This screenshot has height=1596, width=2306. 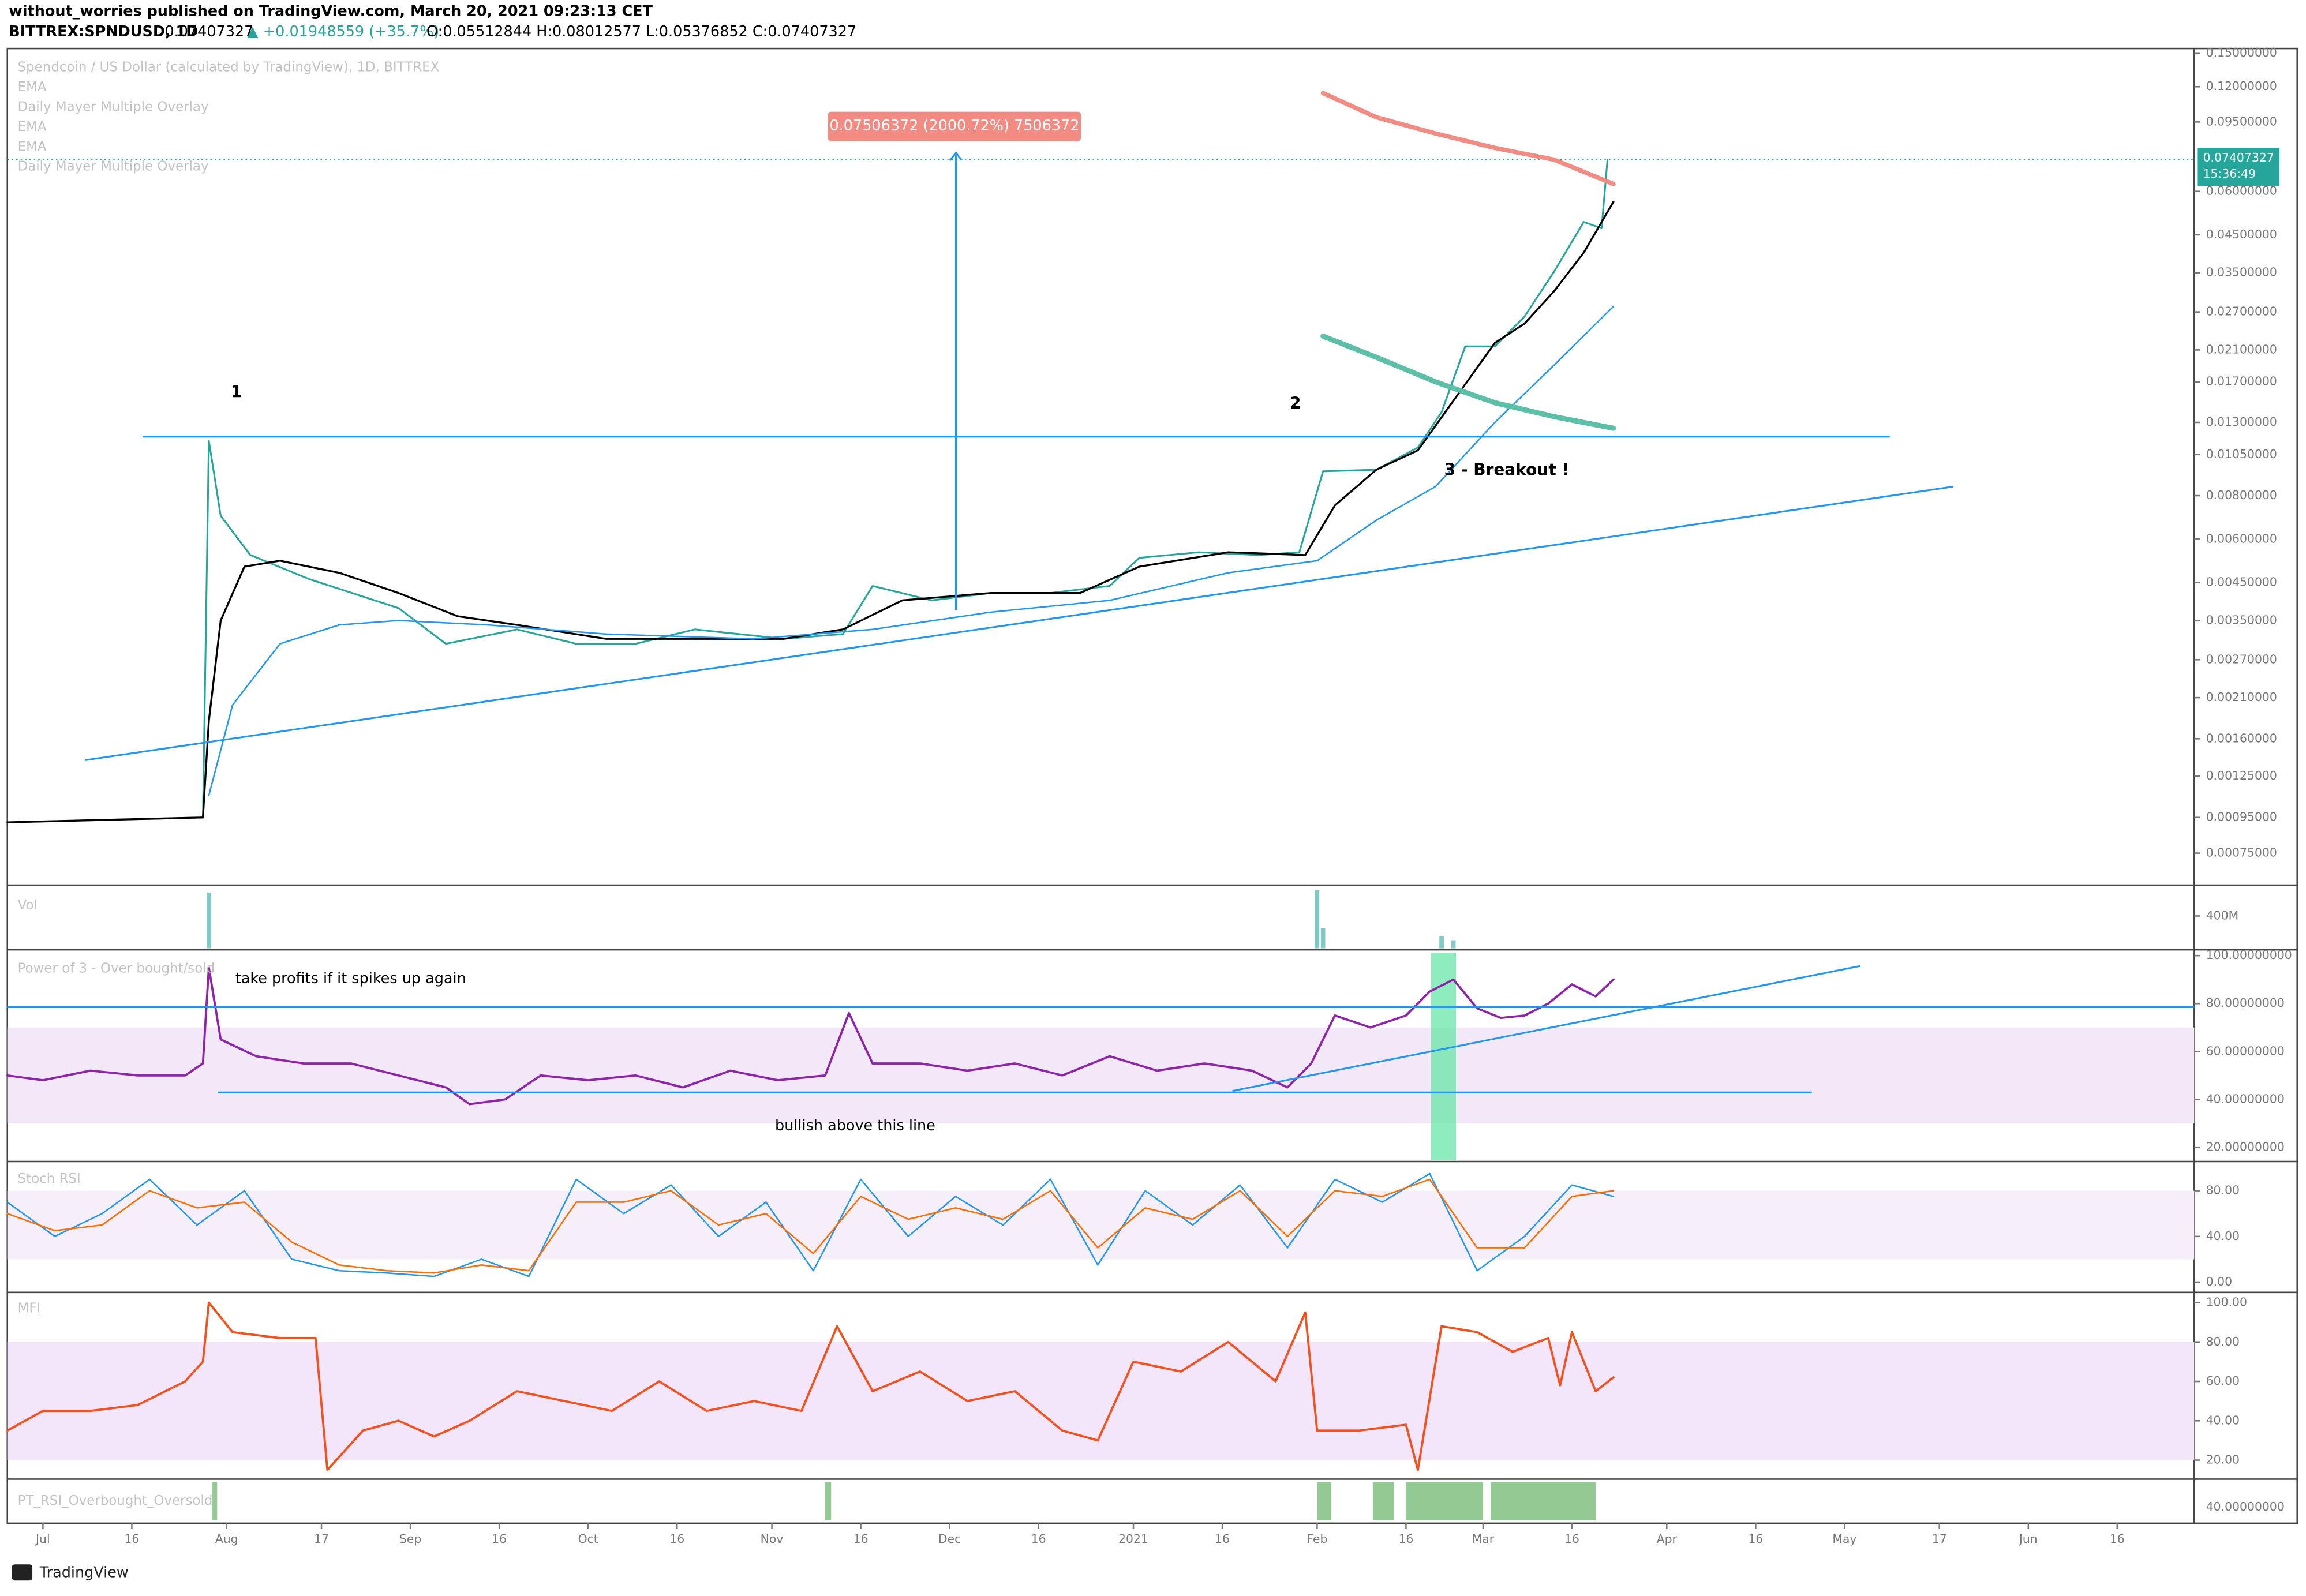 I want to click on annotation: take profits if it spikes up again, so click(x=351, y=978).